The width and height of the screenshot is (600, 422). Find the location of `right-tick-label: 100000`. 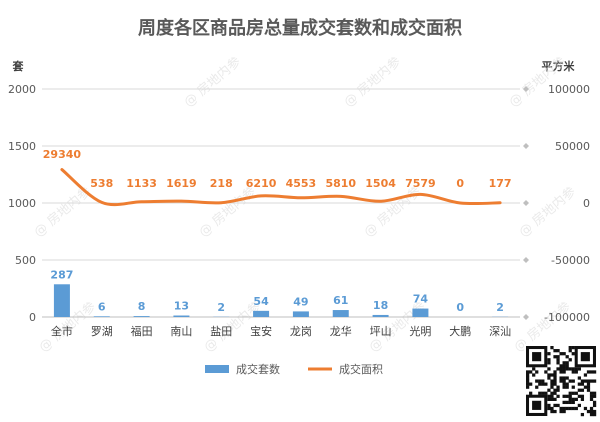

right-tick-label: 100000 is located at coordinates (569, 89).